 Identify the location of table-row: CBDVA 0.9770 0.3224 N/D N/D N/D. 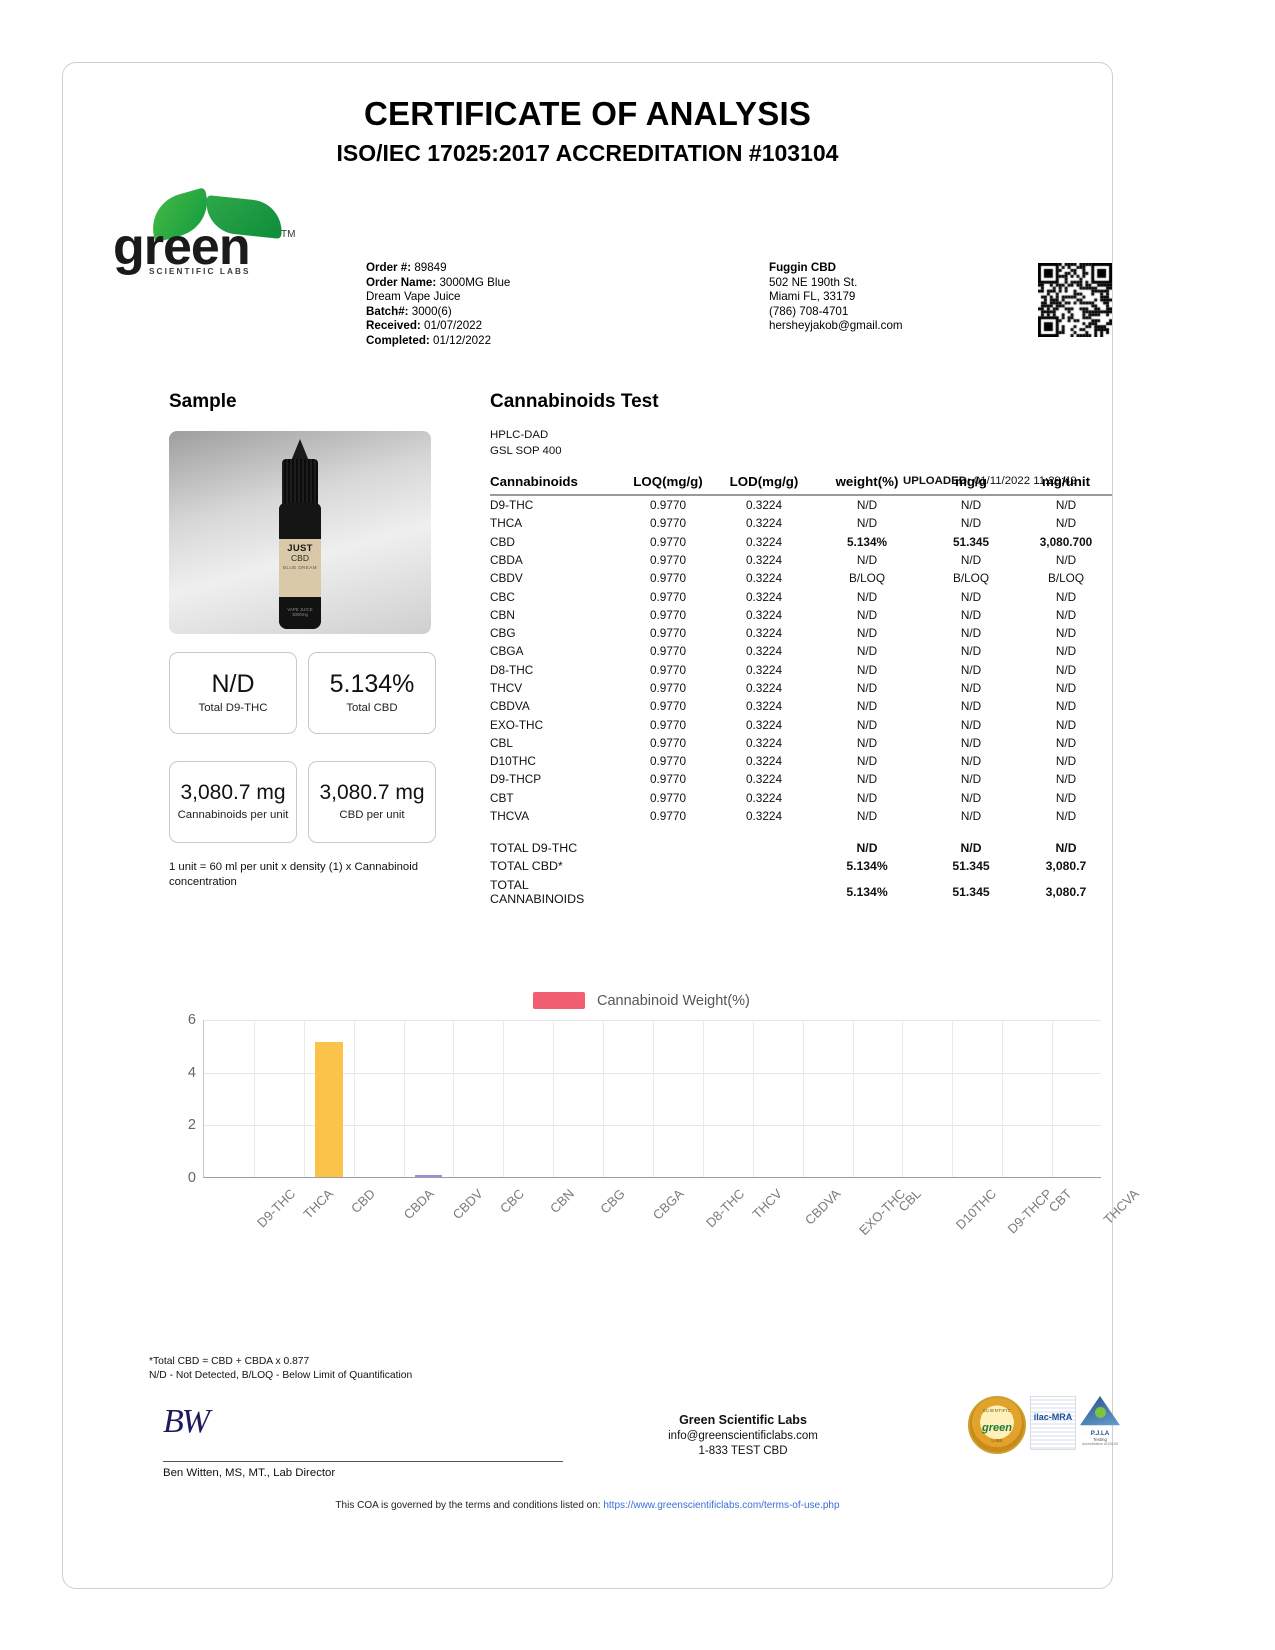
(801, 706).